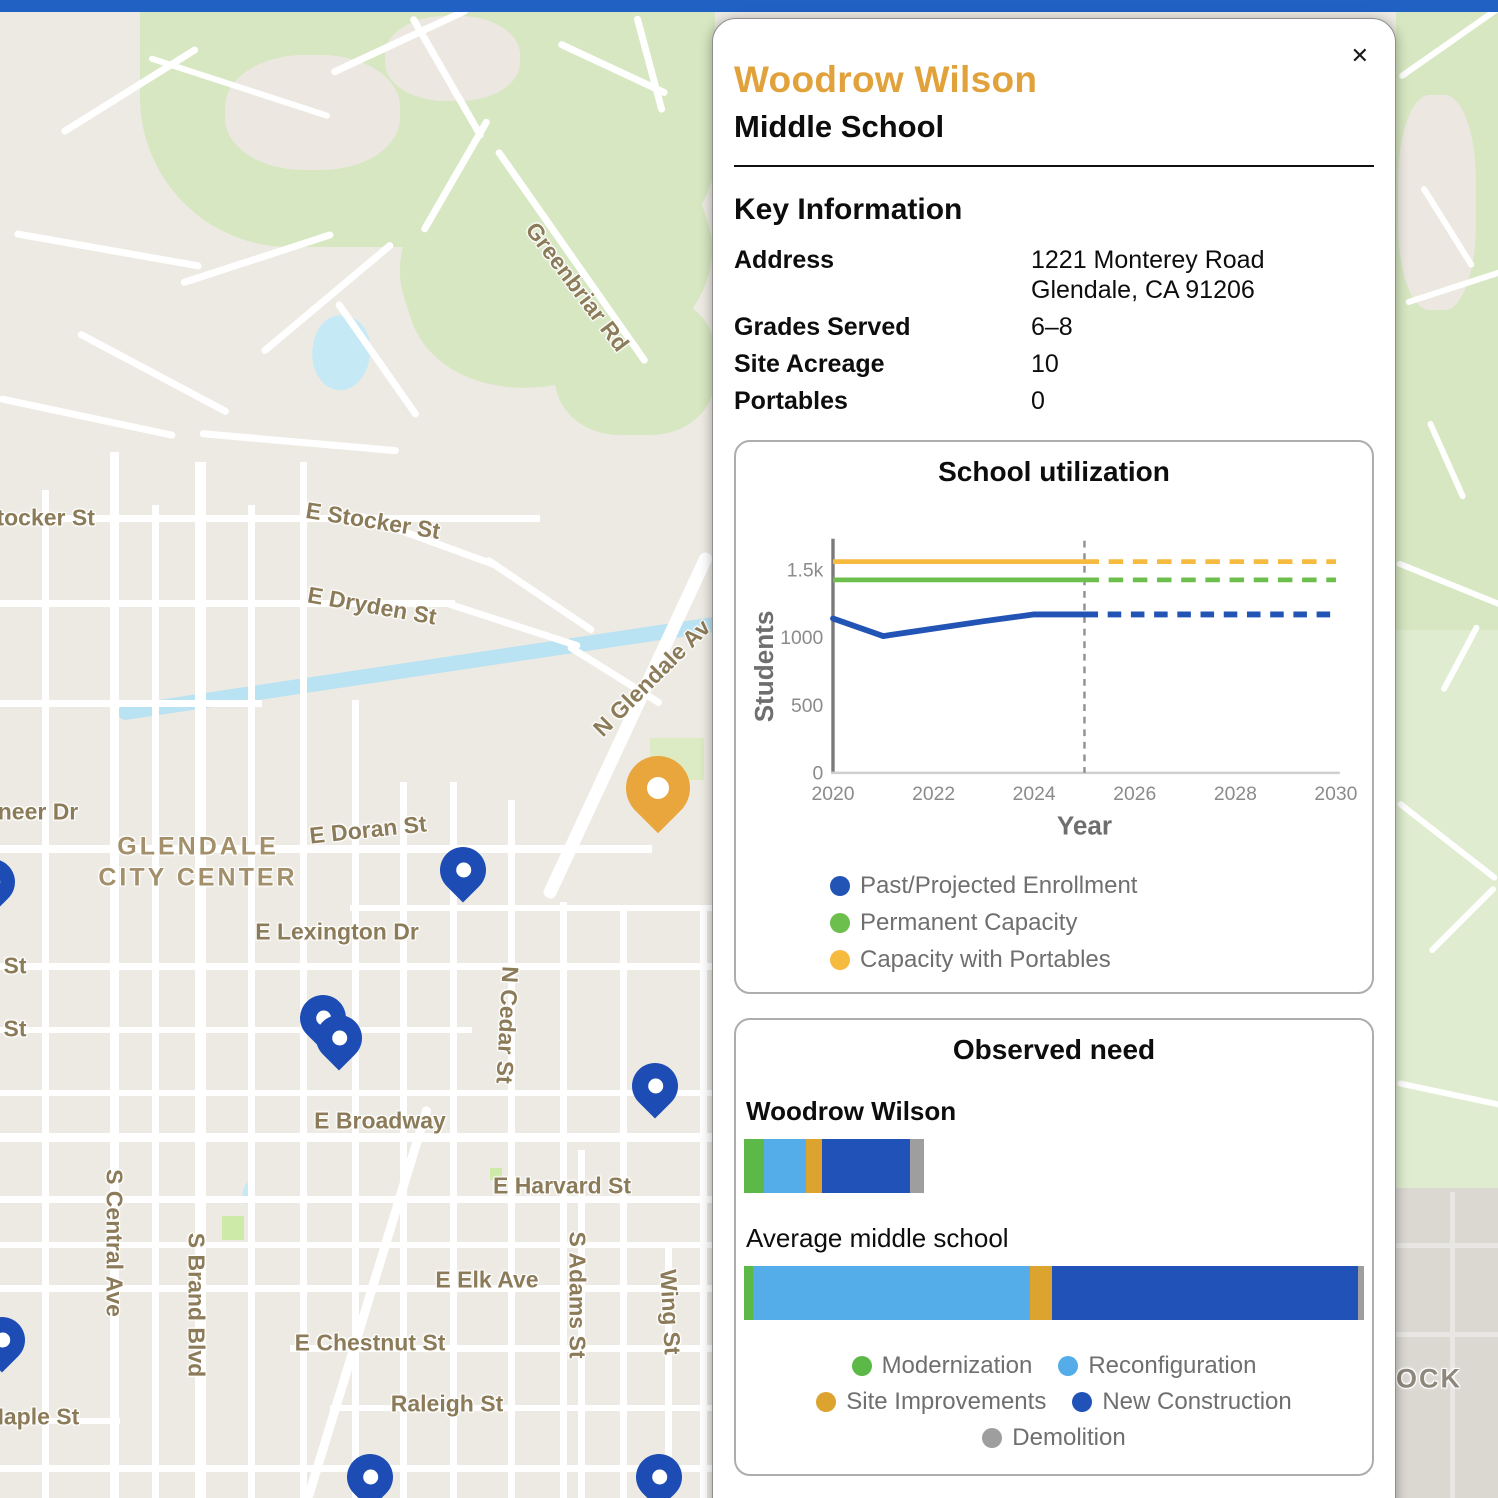  I want to click on chart-text: Students, so click(764, 667).